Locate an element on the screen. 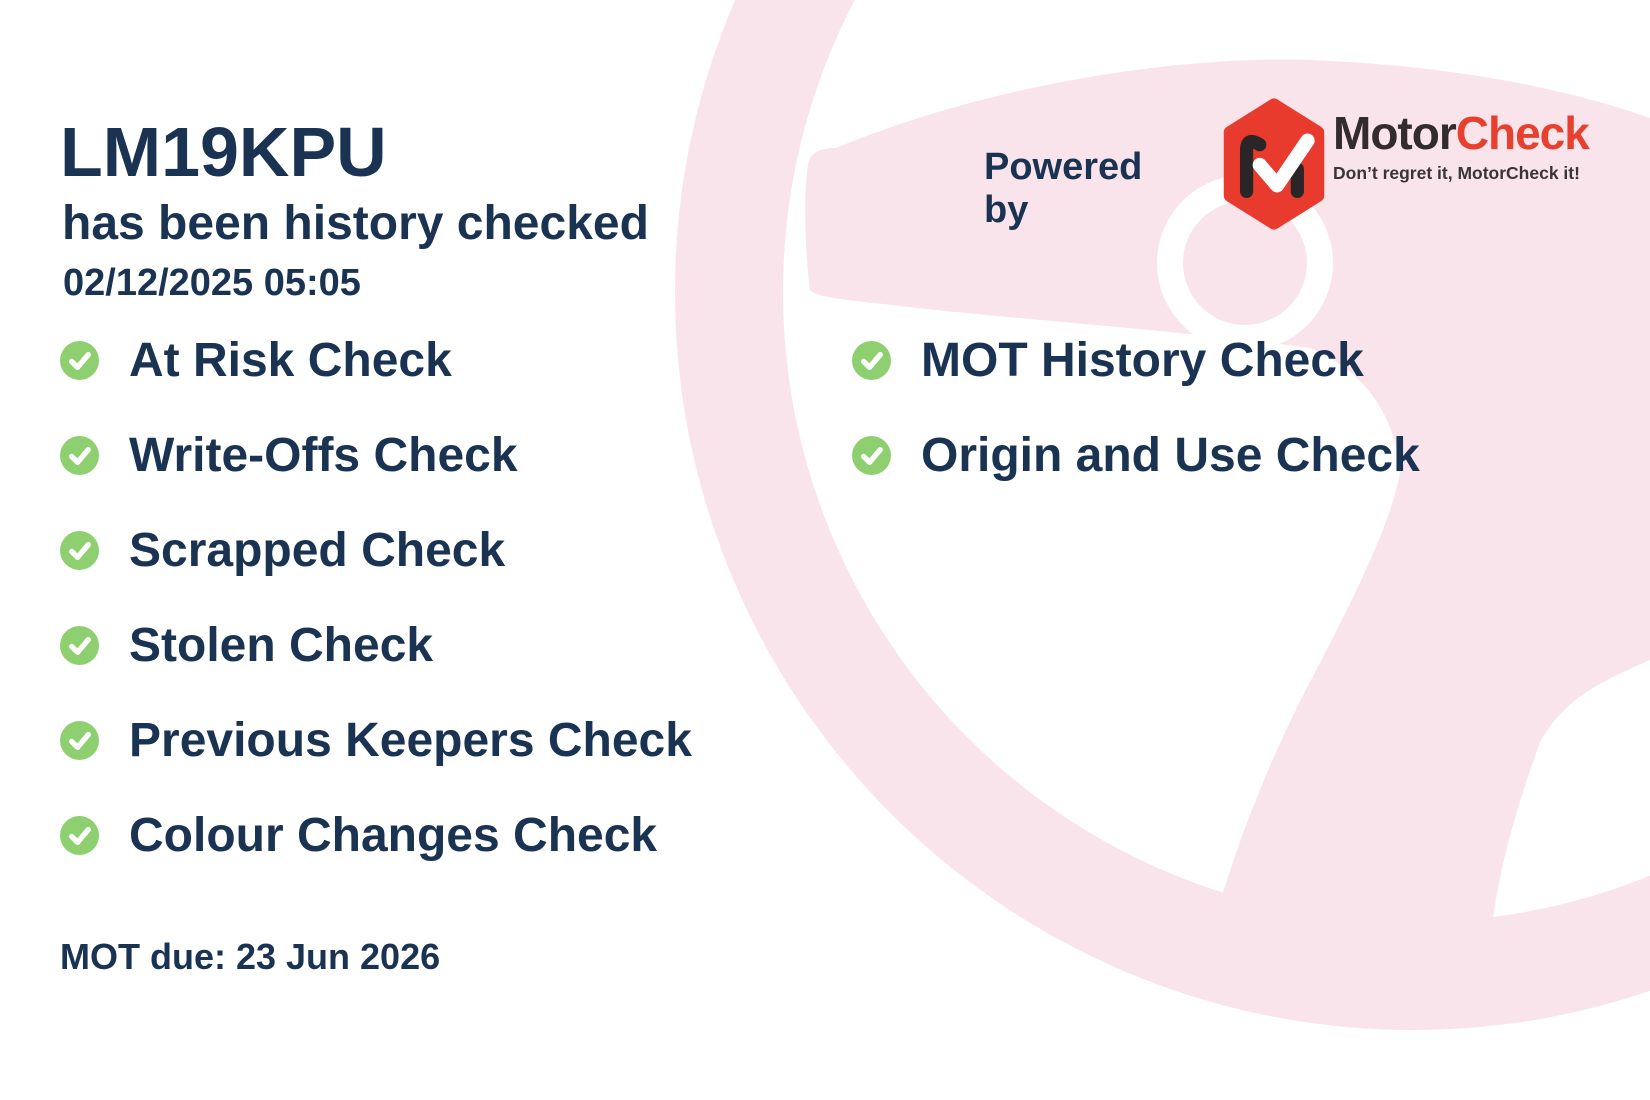  list-item: Colour Changes Check is located at coordinates (376, 835).